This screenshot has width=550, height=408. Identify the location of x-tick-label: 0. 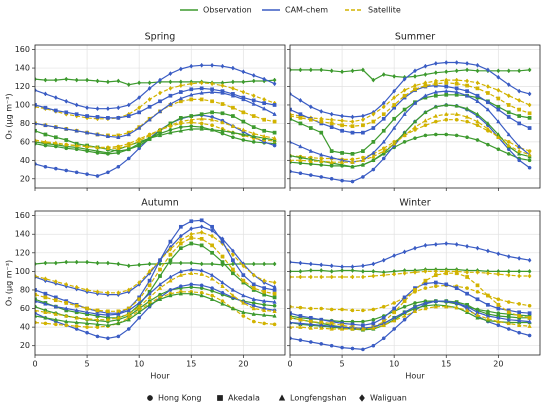
(34, 364).